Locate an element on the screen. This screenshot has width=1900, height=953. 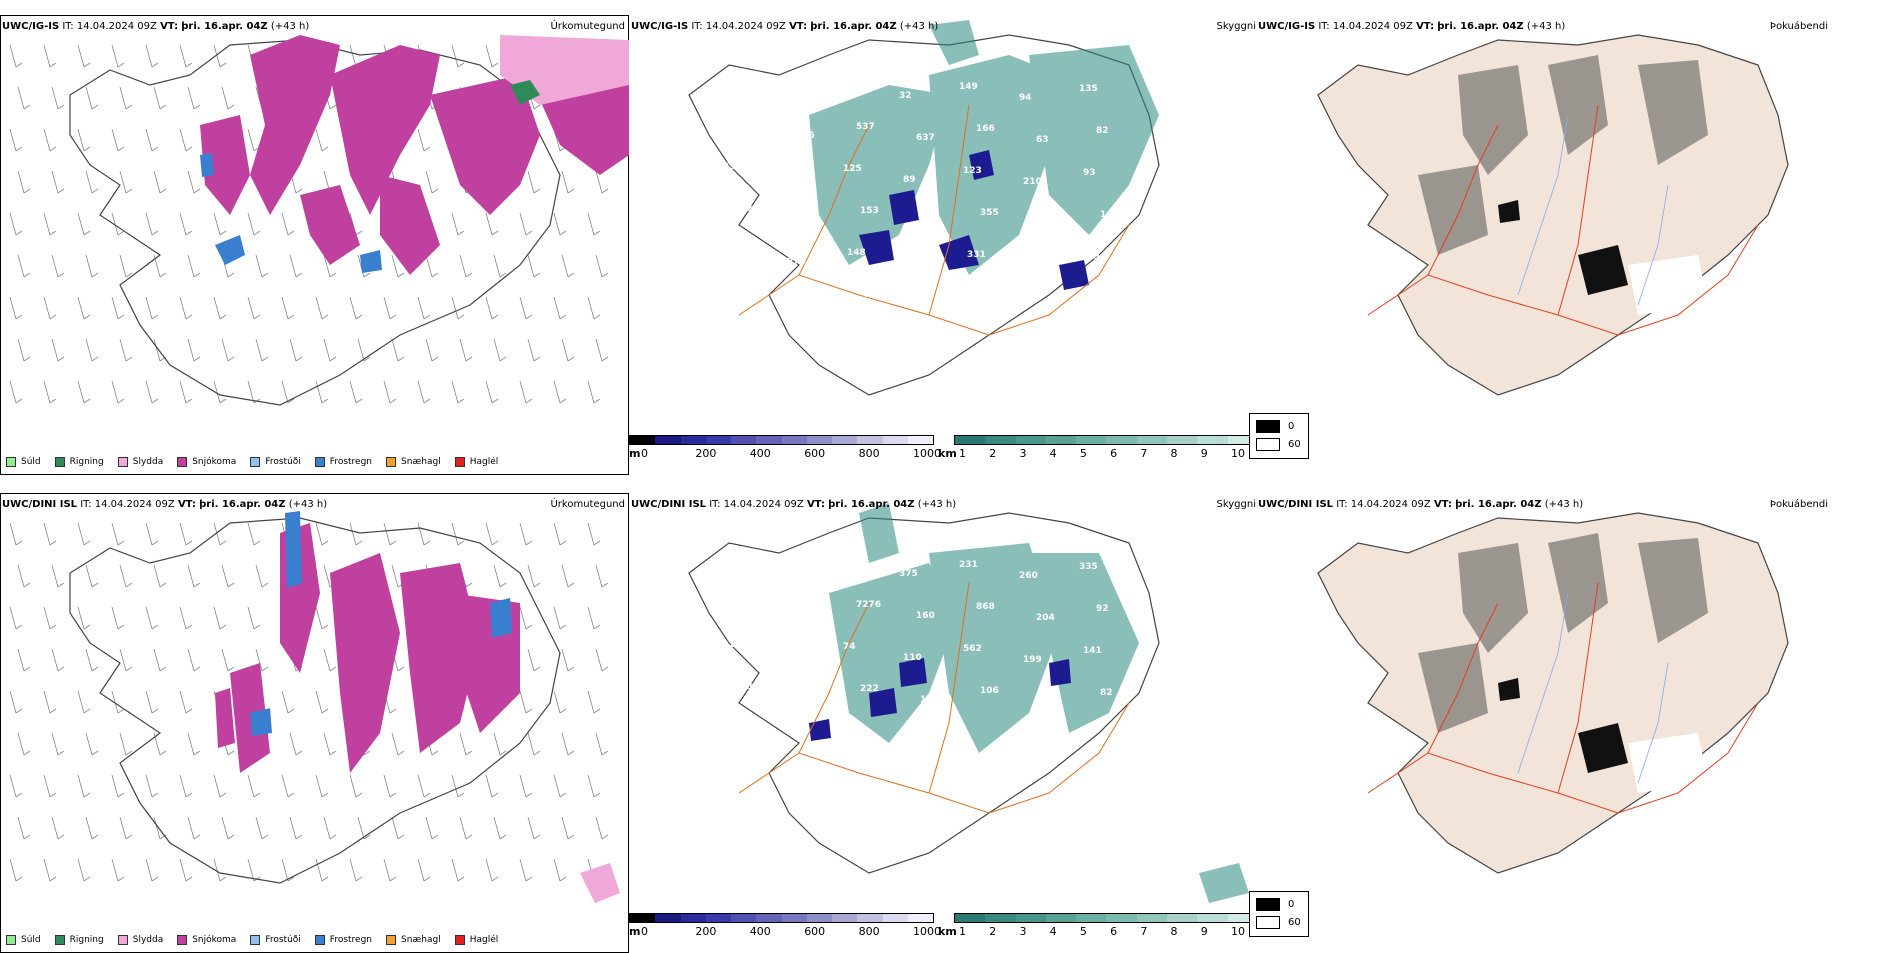
fog-legend-label: 0 is located at coordinates (1291, 426).